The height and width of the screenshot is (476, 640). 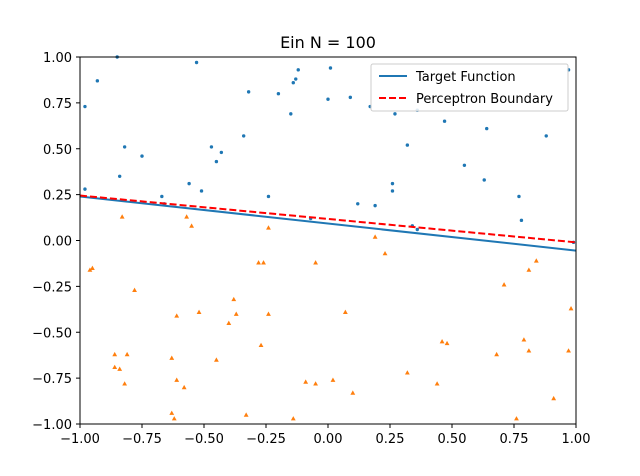 I want to click on legend-label: Target Function, so click(x=465, y=77).